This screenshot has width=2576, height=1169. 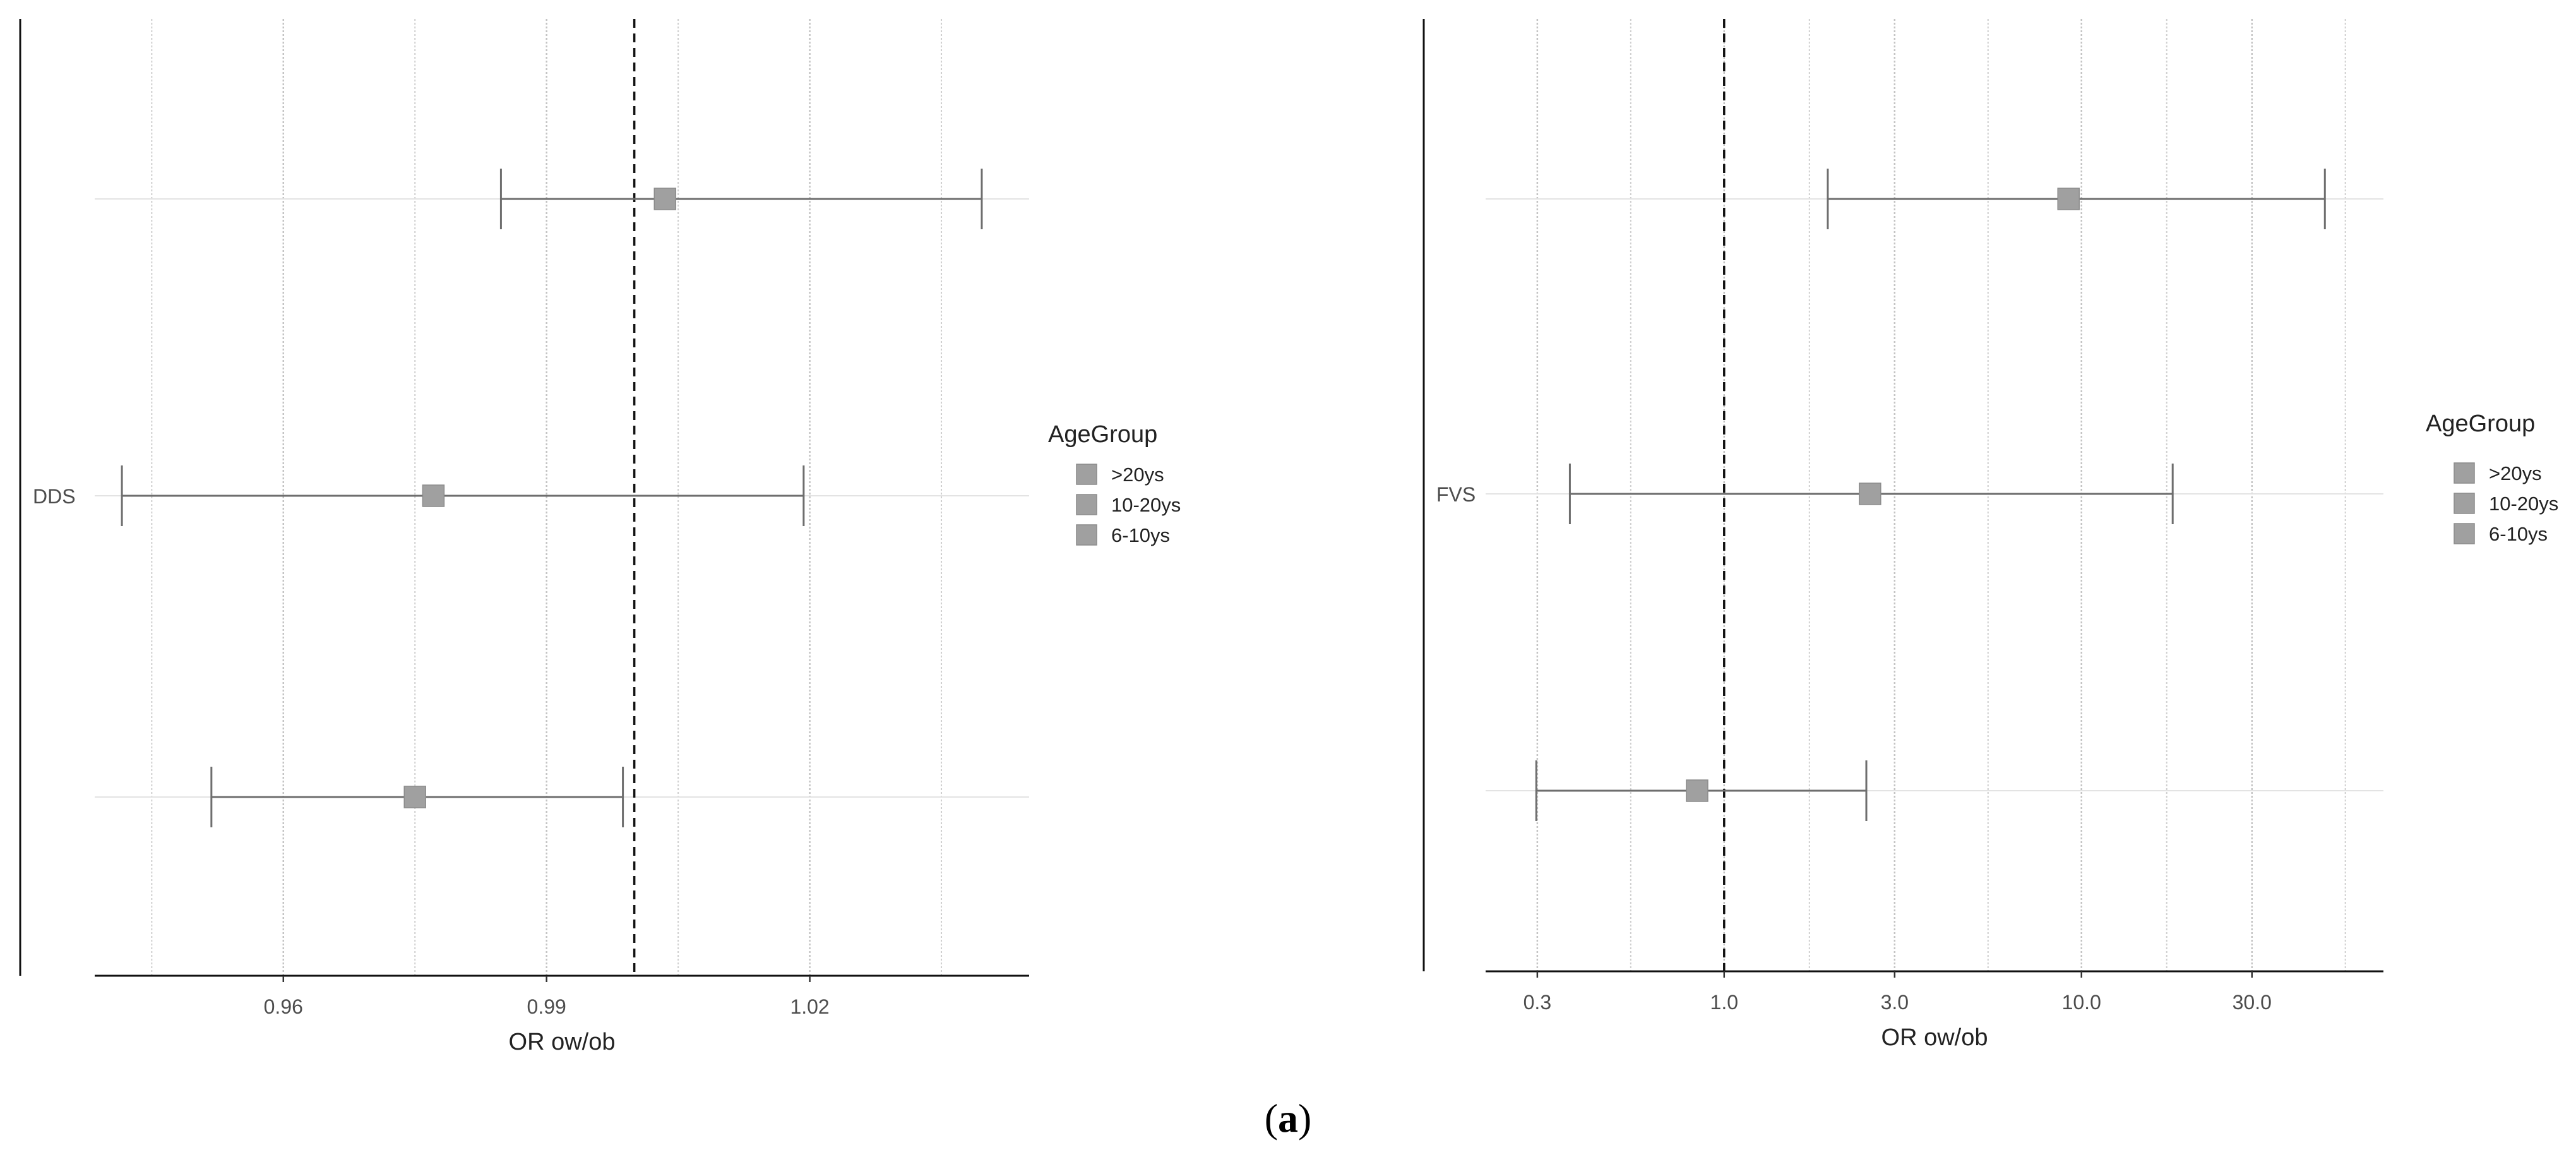 What do you see at coordinates (1146, 505) in the screenshot?
I see `dds-legend-label: 10-20ys` at bounding box center [1146, 505].